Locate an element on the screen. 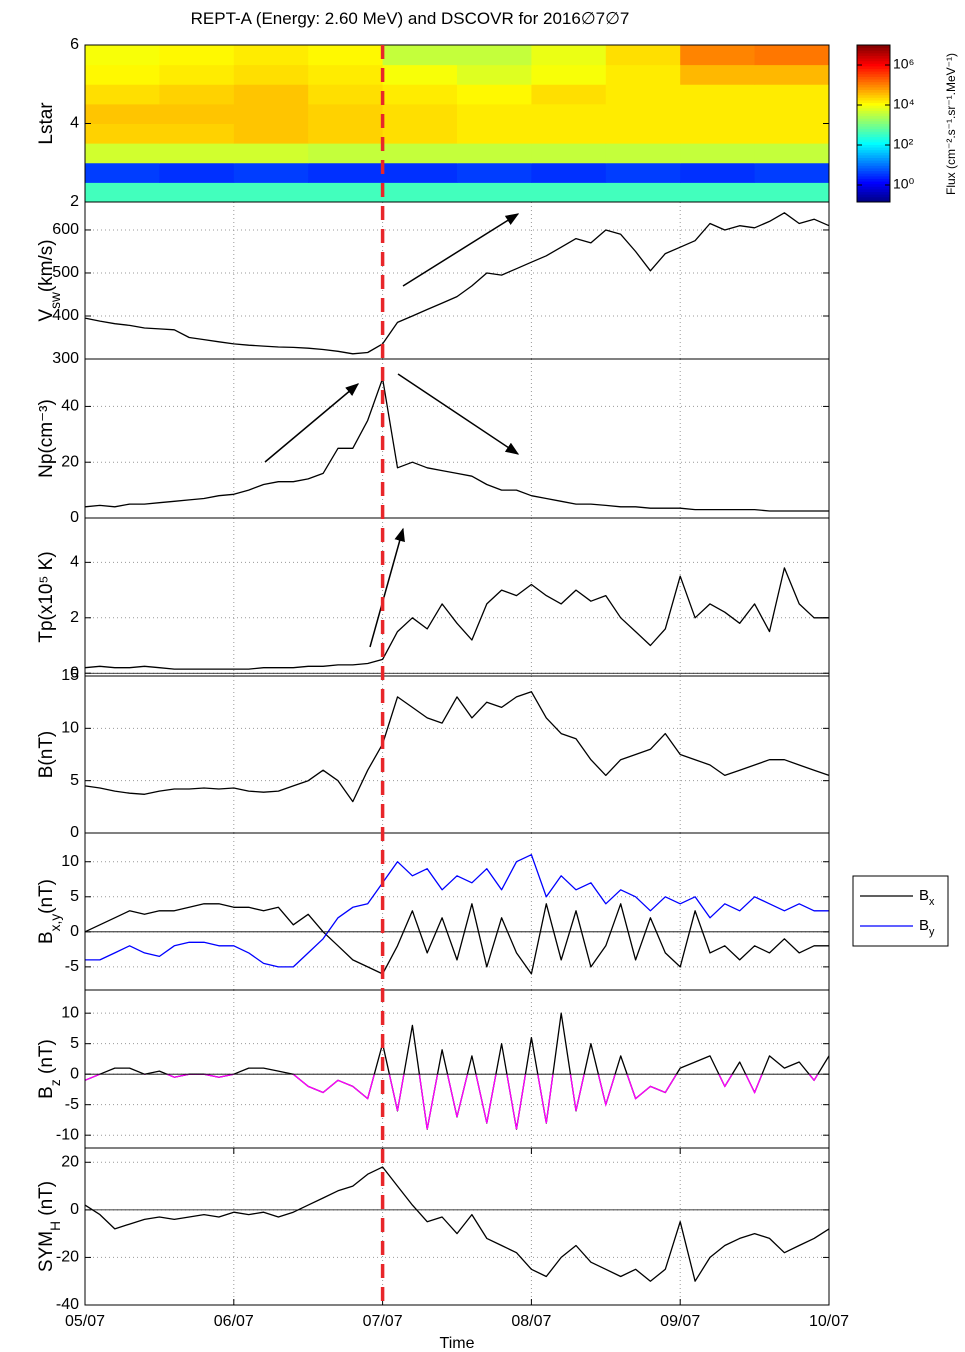  x-tick-label: 09/07 is located at coordinates (680, 1321).